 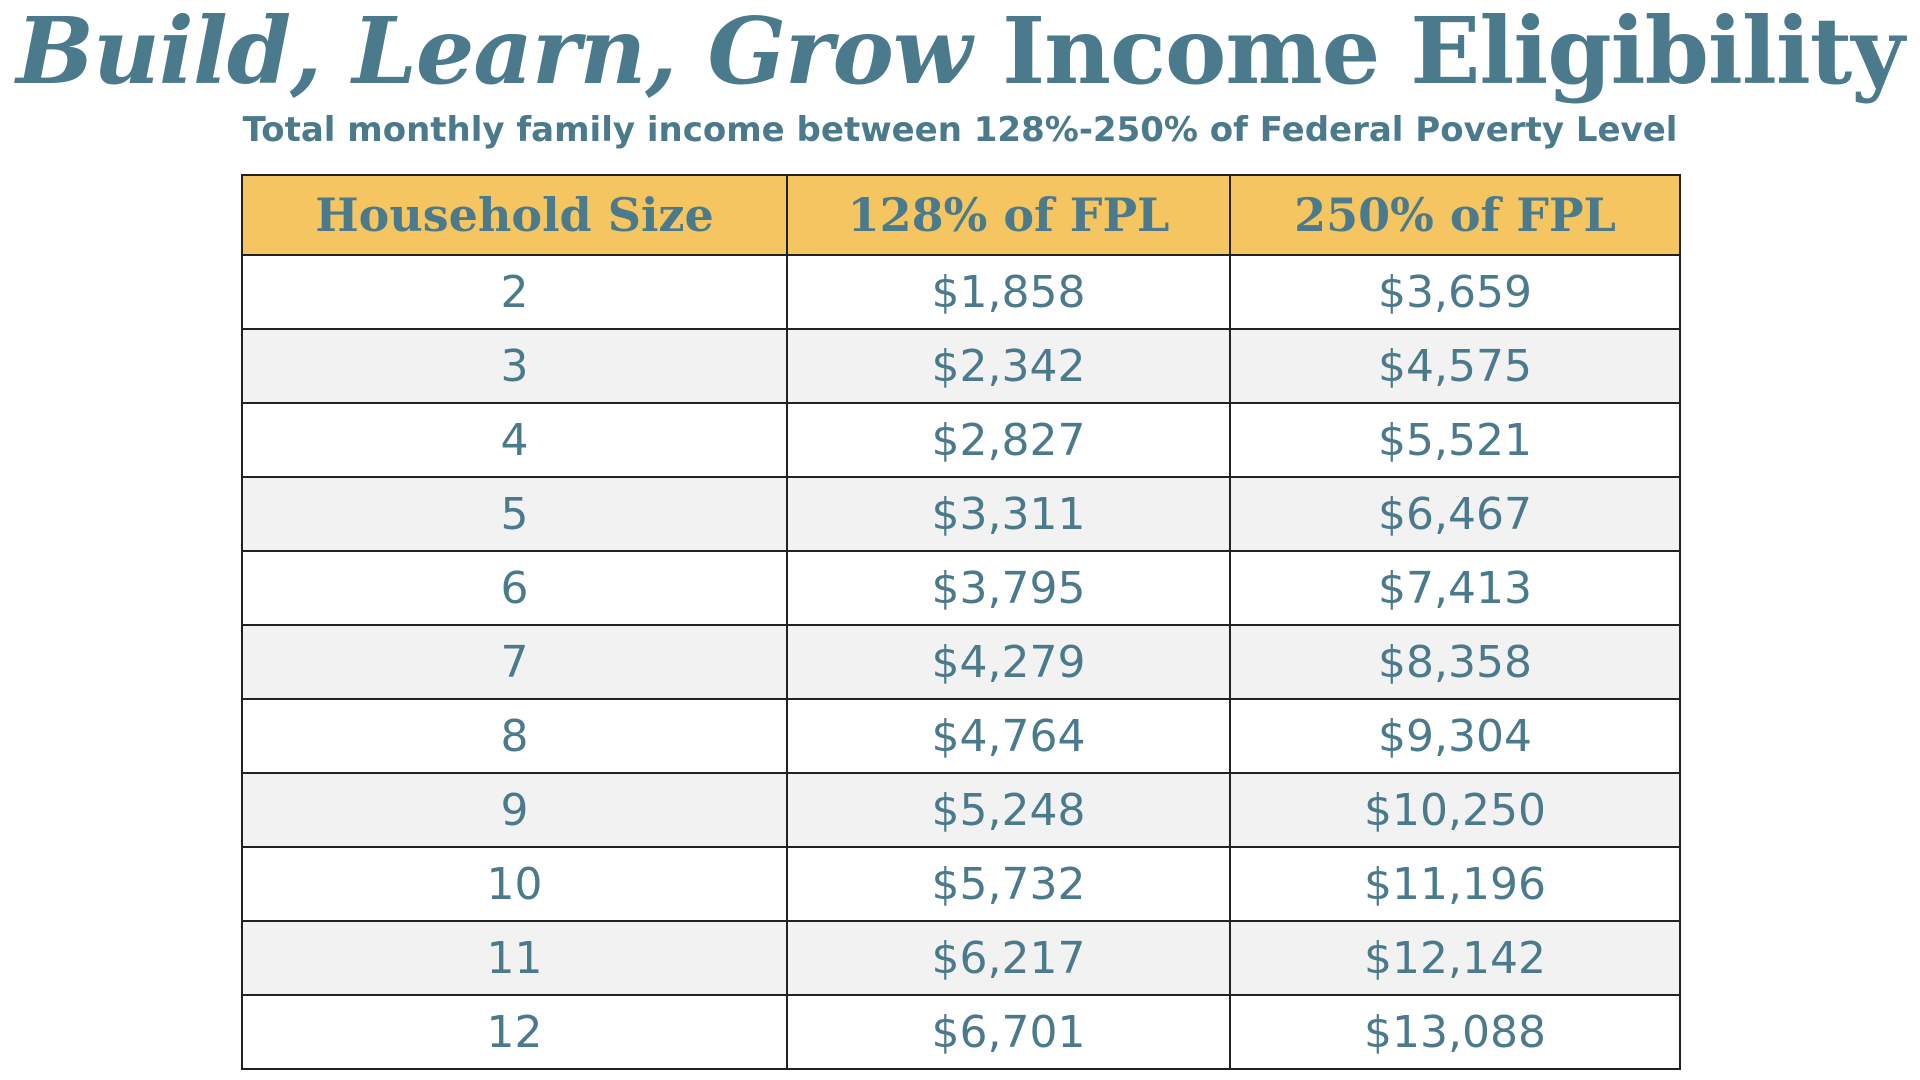 What do you see at coordinates (1455, 810) in the screenshot?
I see `table-cell: $10,250` at bounding box center [1455, 810].